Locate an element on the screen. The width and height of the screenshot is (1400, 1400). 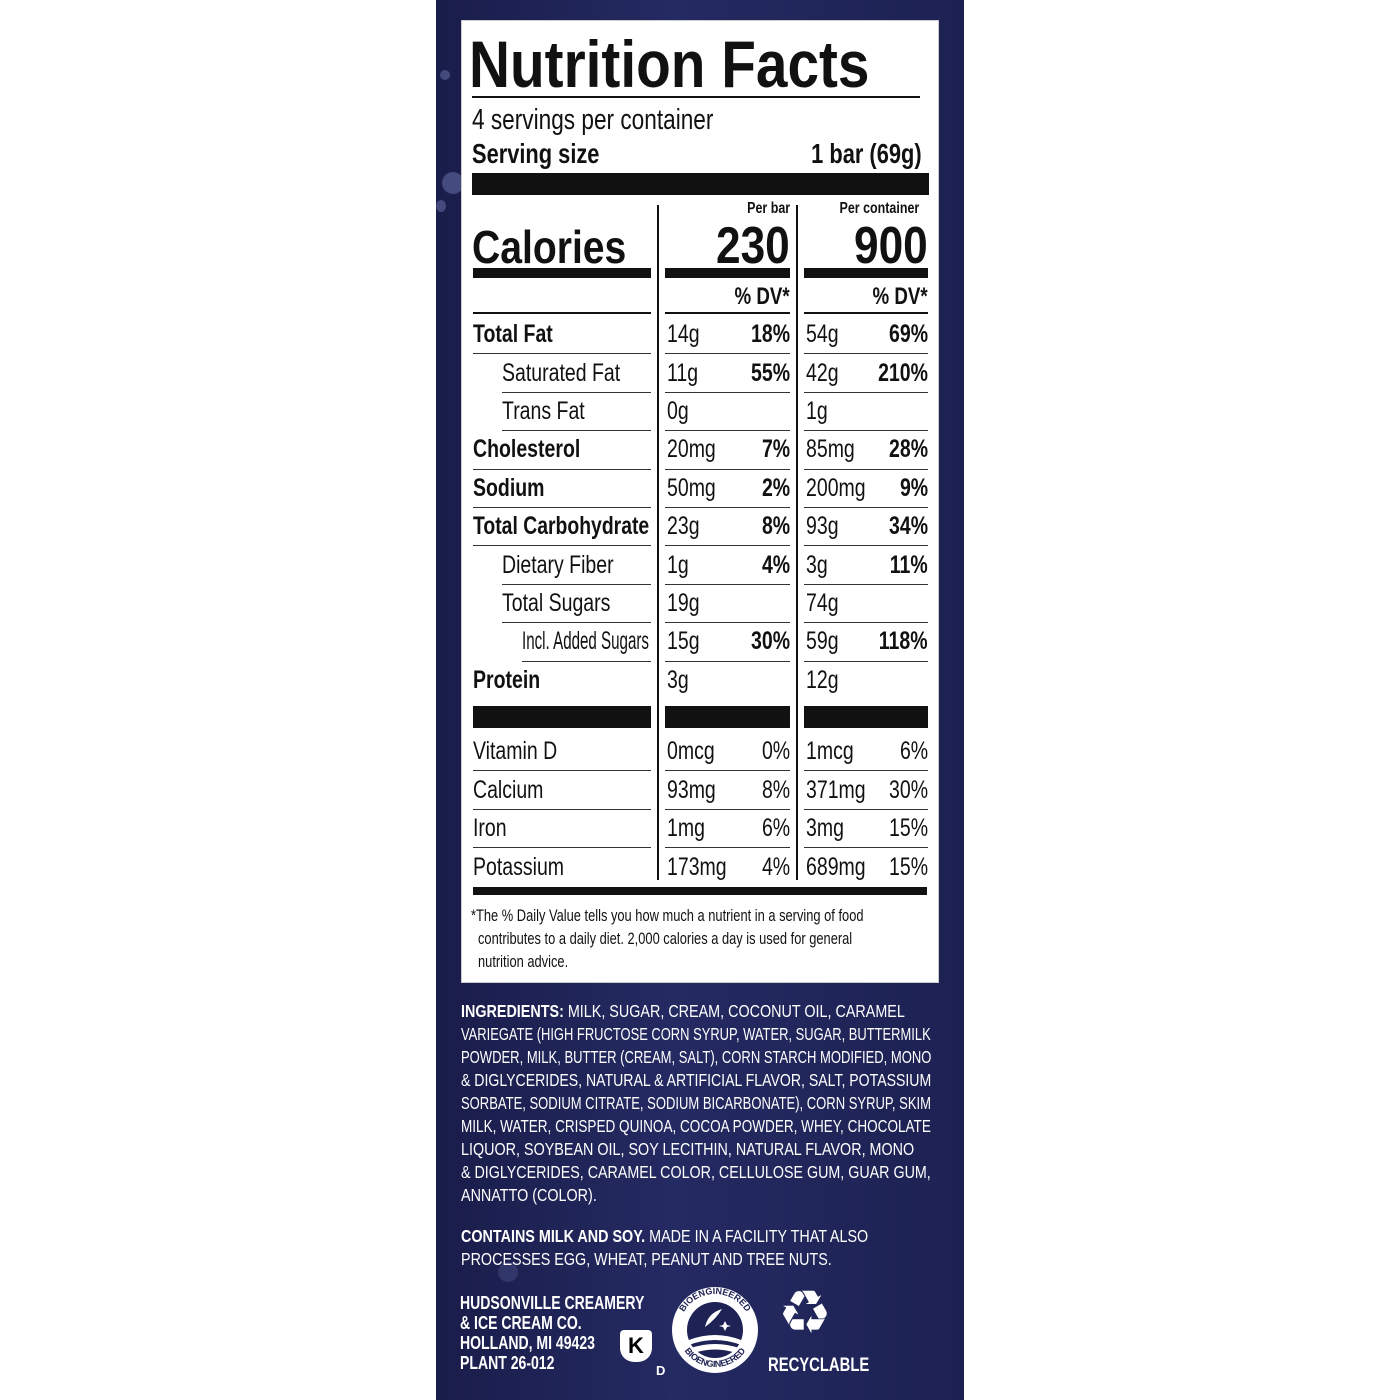
serving-size-value: 1 bar (69g) is located at coordinates (866, 153).